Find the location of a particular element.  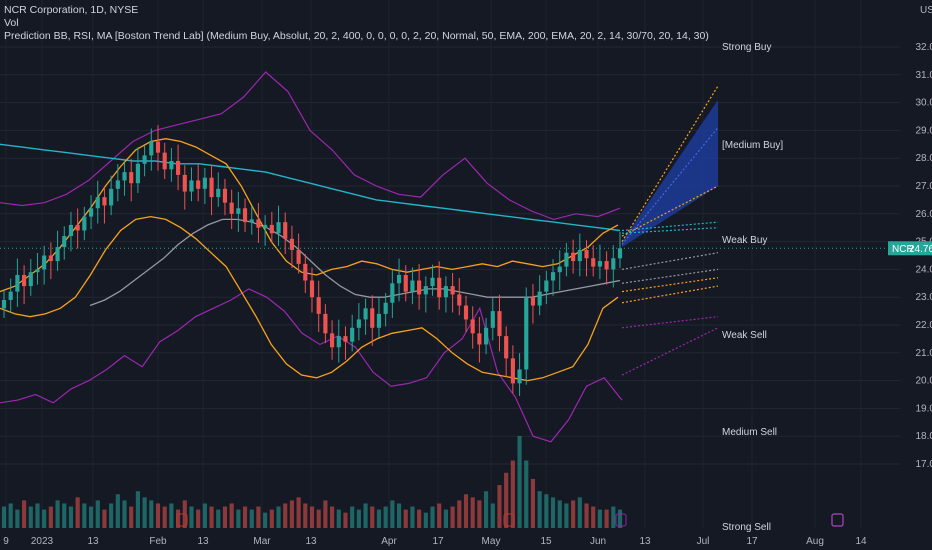

signal-level-label: Weak Buy is located at coordinates (744, 240).